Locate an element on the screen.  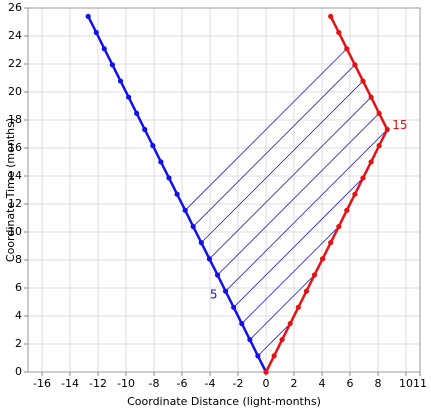
y-tick-label: 6 is located at coordinates (18, 287).